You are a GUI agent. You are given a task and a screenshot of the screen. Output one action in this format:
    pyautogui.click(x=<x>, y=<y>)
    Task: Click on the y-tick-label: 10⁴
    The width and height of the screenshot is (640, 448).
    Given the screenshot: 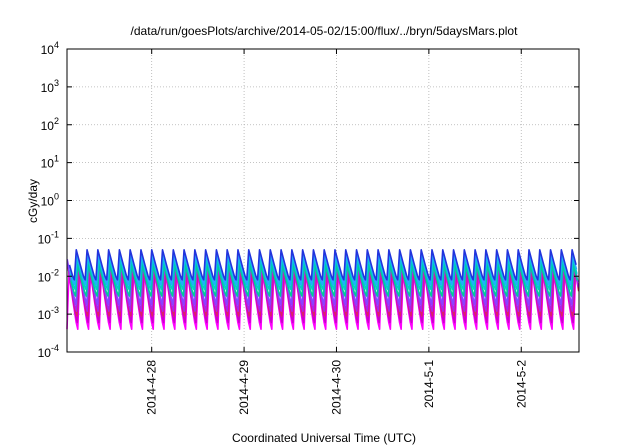 What is the action you would take?
    pyautogui.click(x=50, y=48)
    